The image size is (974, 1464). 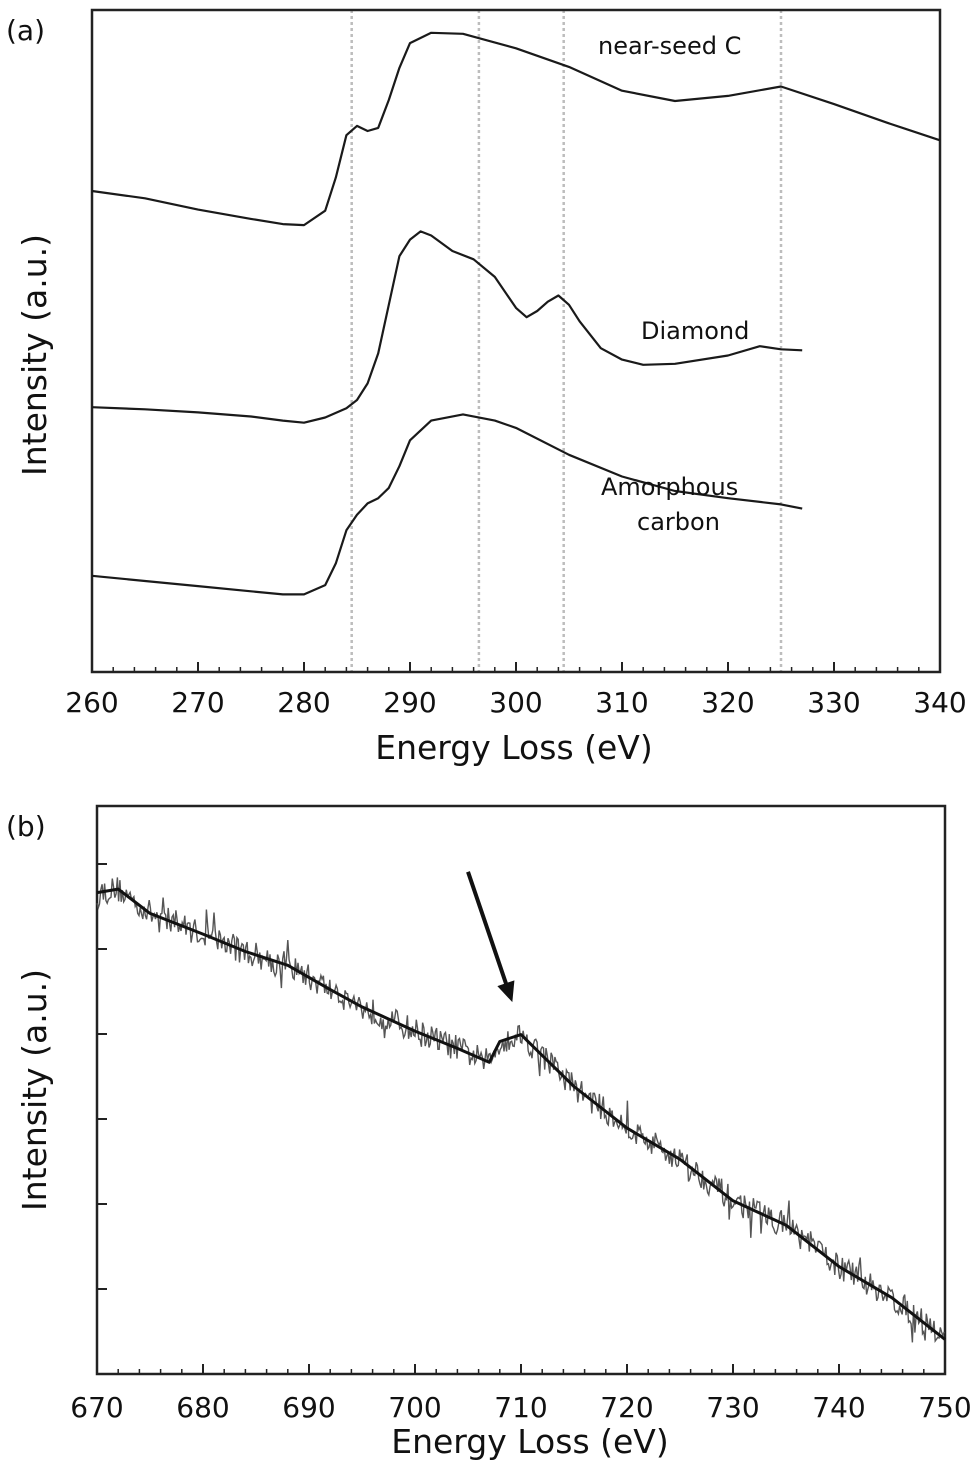 I want to click on b-xtick-label: 720, so click(x=626, y=1407).